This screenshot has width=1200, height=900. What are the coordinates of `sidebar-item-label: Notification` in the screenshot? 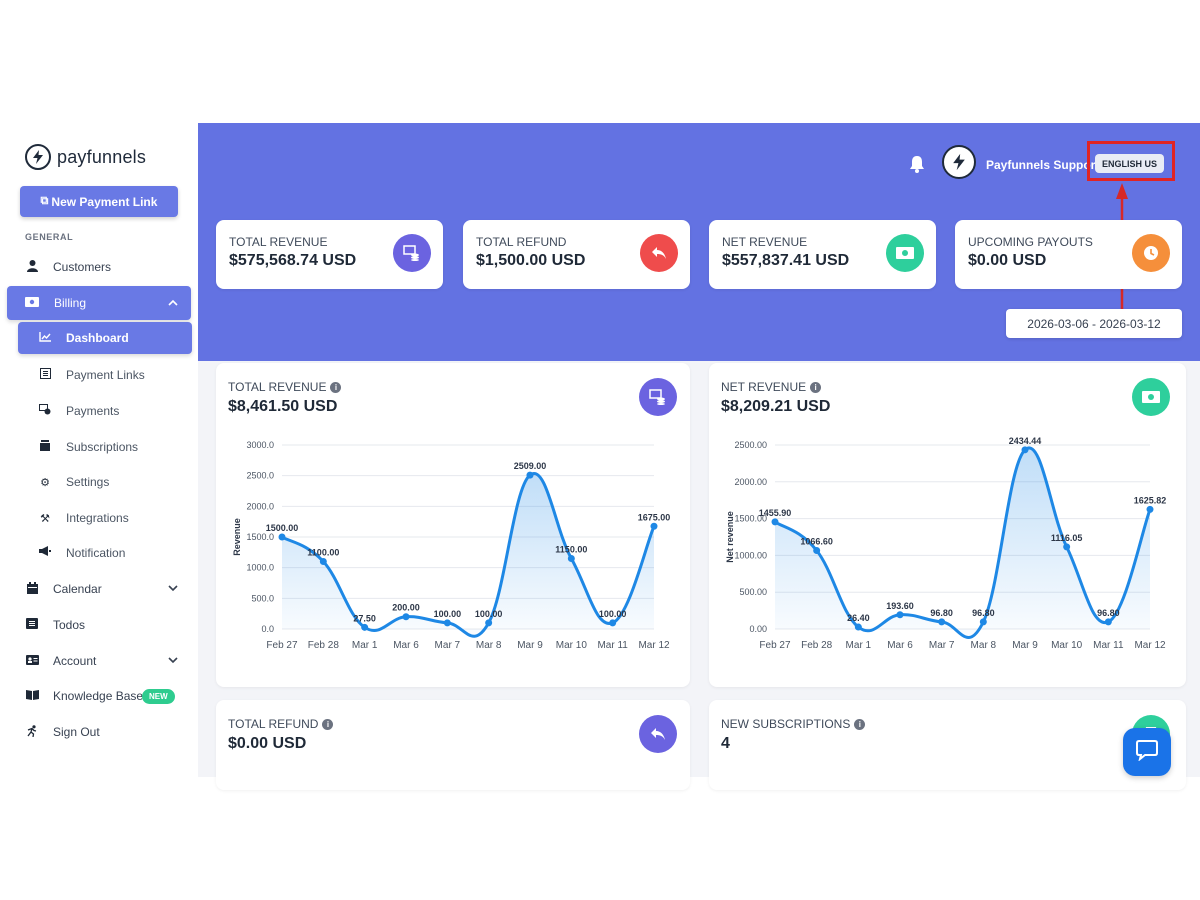 It's located at (96, 553).